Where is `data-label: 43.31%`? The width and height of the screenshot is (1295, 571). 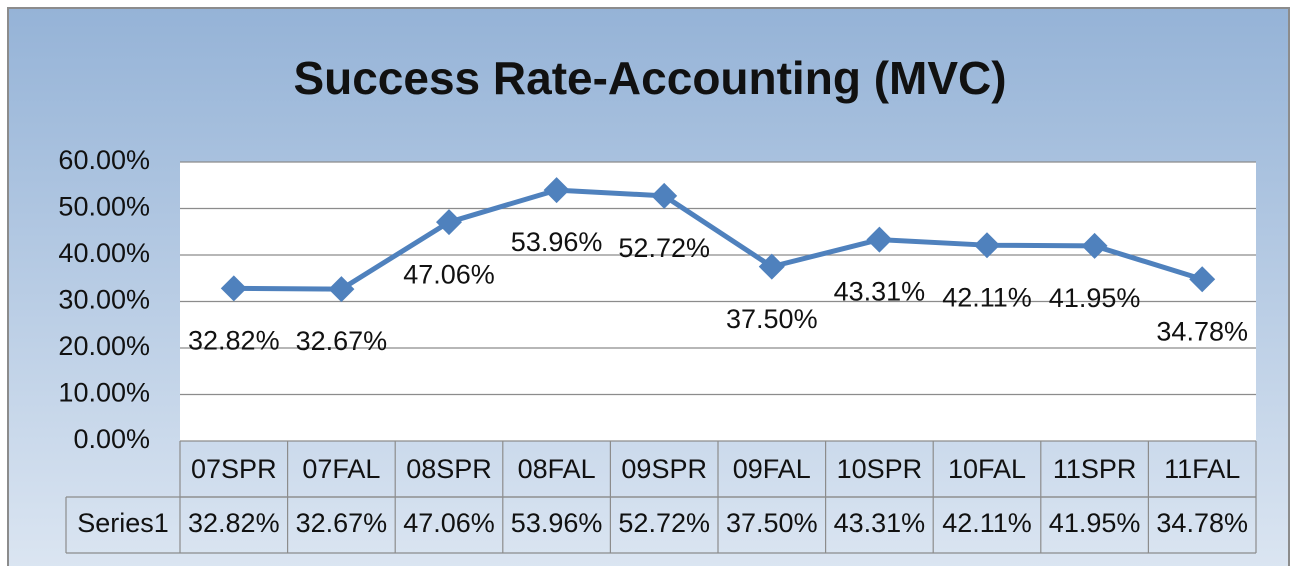 data-label: 43.31% is located at coordinates (880, 292).